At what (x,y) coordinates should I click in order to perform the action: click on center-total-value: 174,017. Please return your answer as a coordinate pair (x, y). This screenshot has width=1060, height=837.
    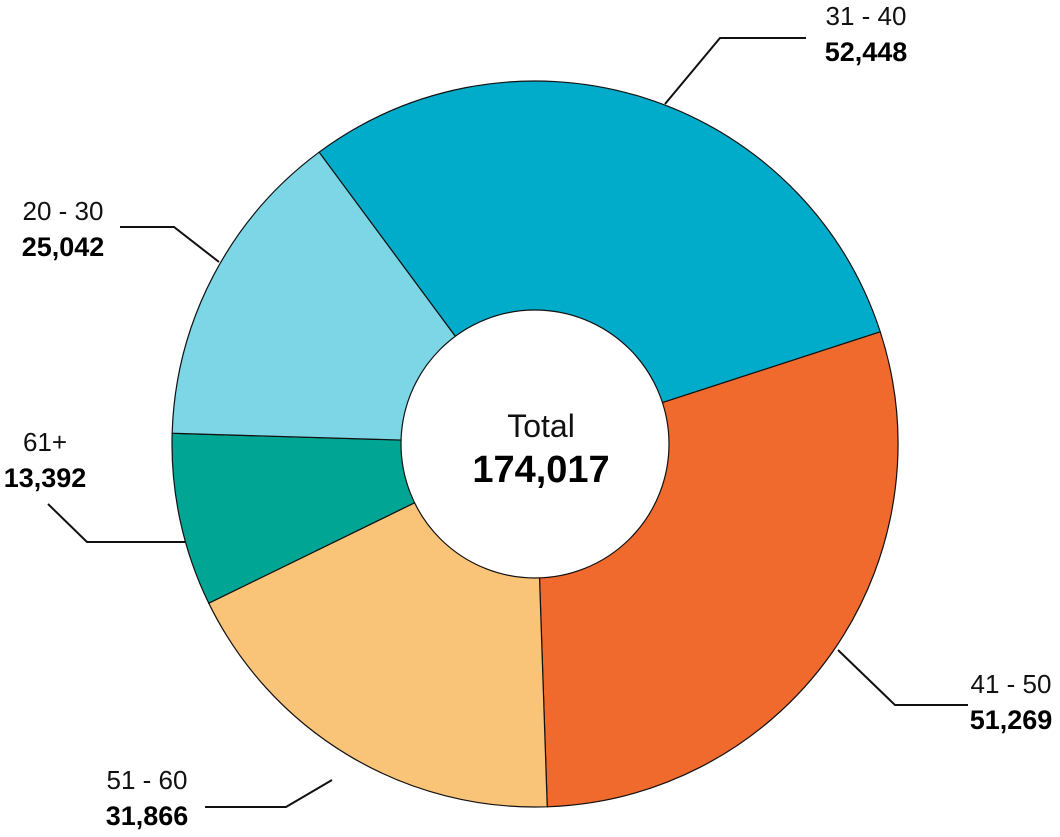
    Looking at the image, I should click on (540, 470).